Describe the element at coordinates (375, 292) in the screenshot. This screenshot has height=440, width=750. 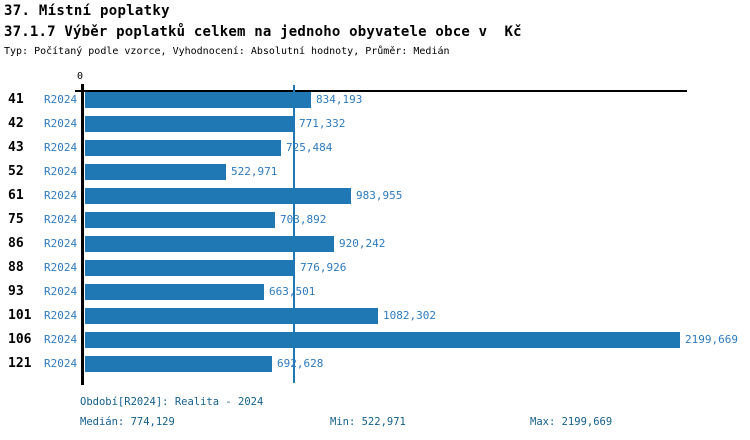
I see `bar-row: 93 R2024 663,501` at that location.